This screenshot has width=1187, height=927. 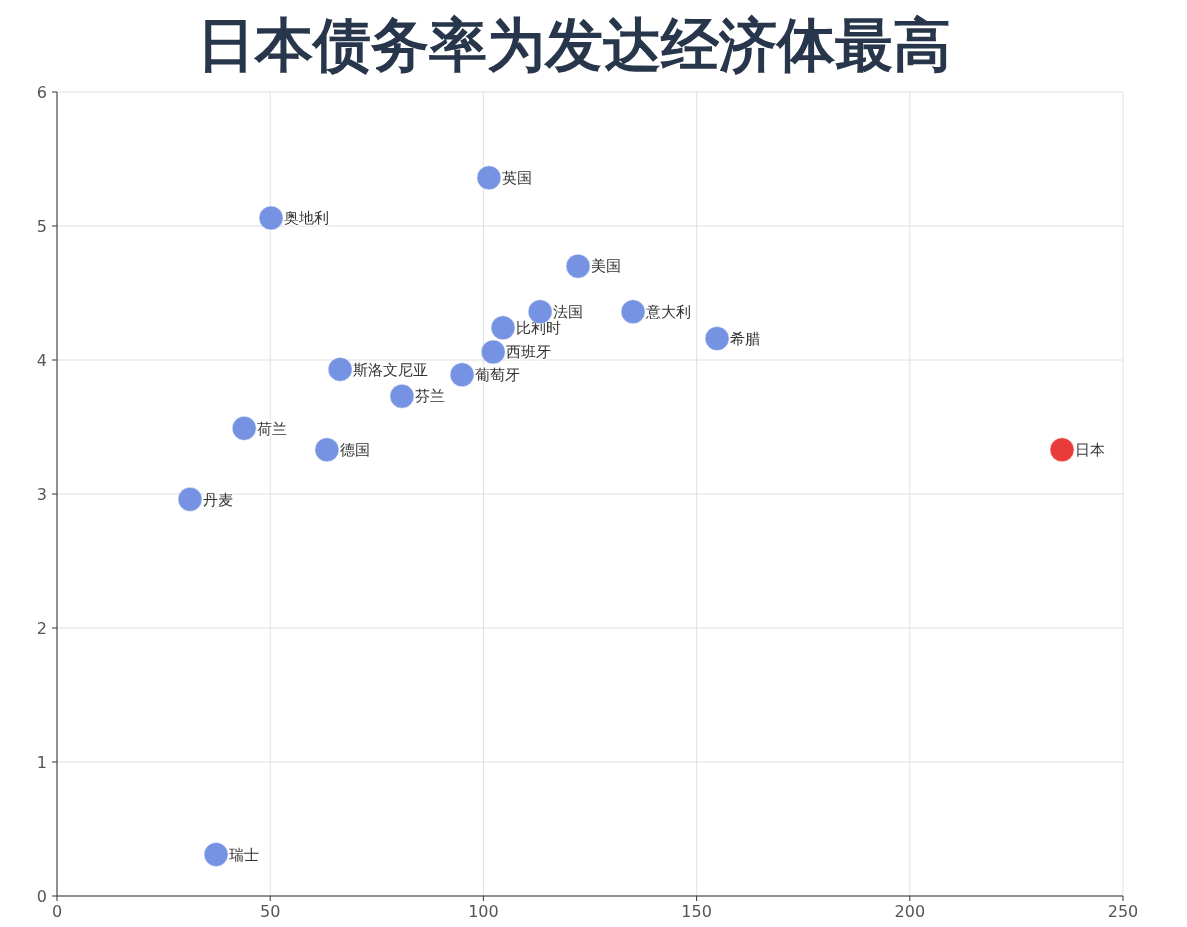 I want to click on y-tick-label: 0, so click(x=41, y=896).